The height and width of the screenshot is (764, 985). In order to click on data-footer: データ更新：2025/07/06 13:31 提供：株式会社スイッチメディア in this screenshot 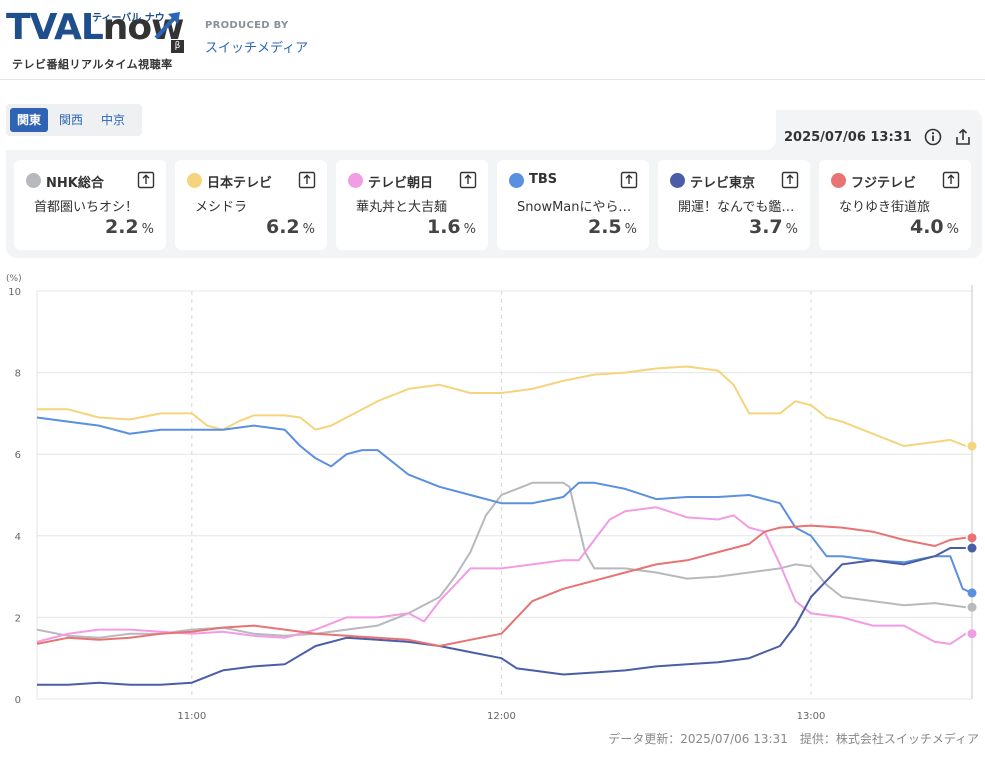, I will do `click(793, 739)`.